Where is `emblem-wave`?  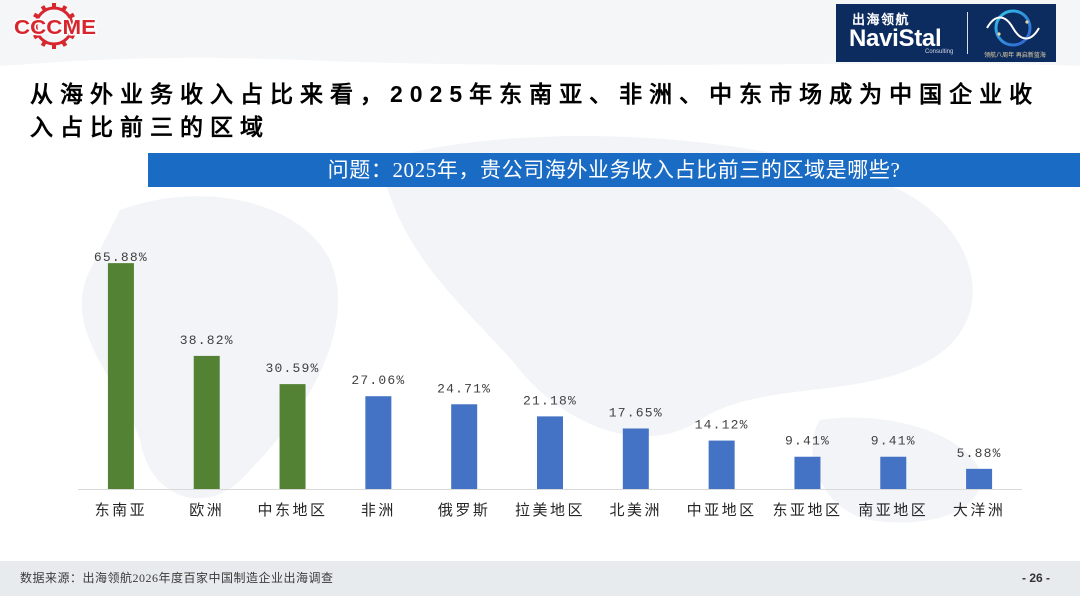
emblem-wave is located at coordinates (1013, 28).